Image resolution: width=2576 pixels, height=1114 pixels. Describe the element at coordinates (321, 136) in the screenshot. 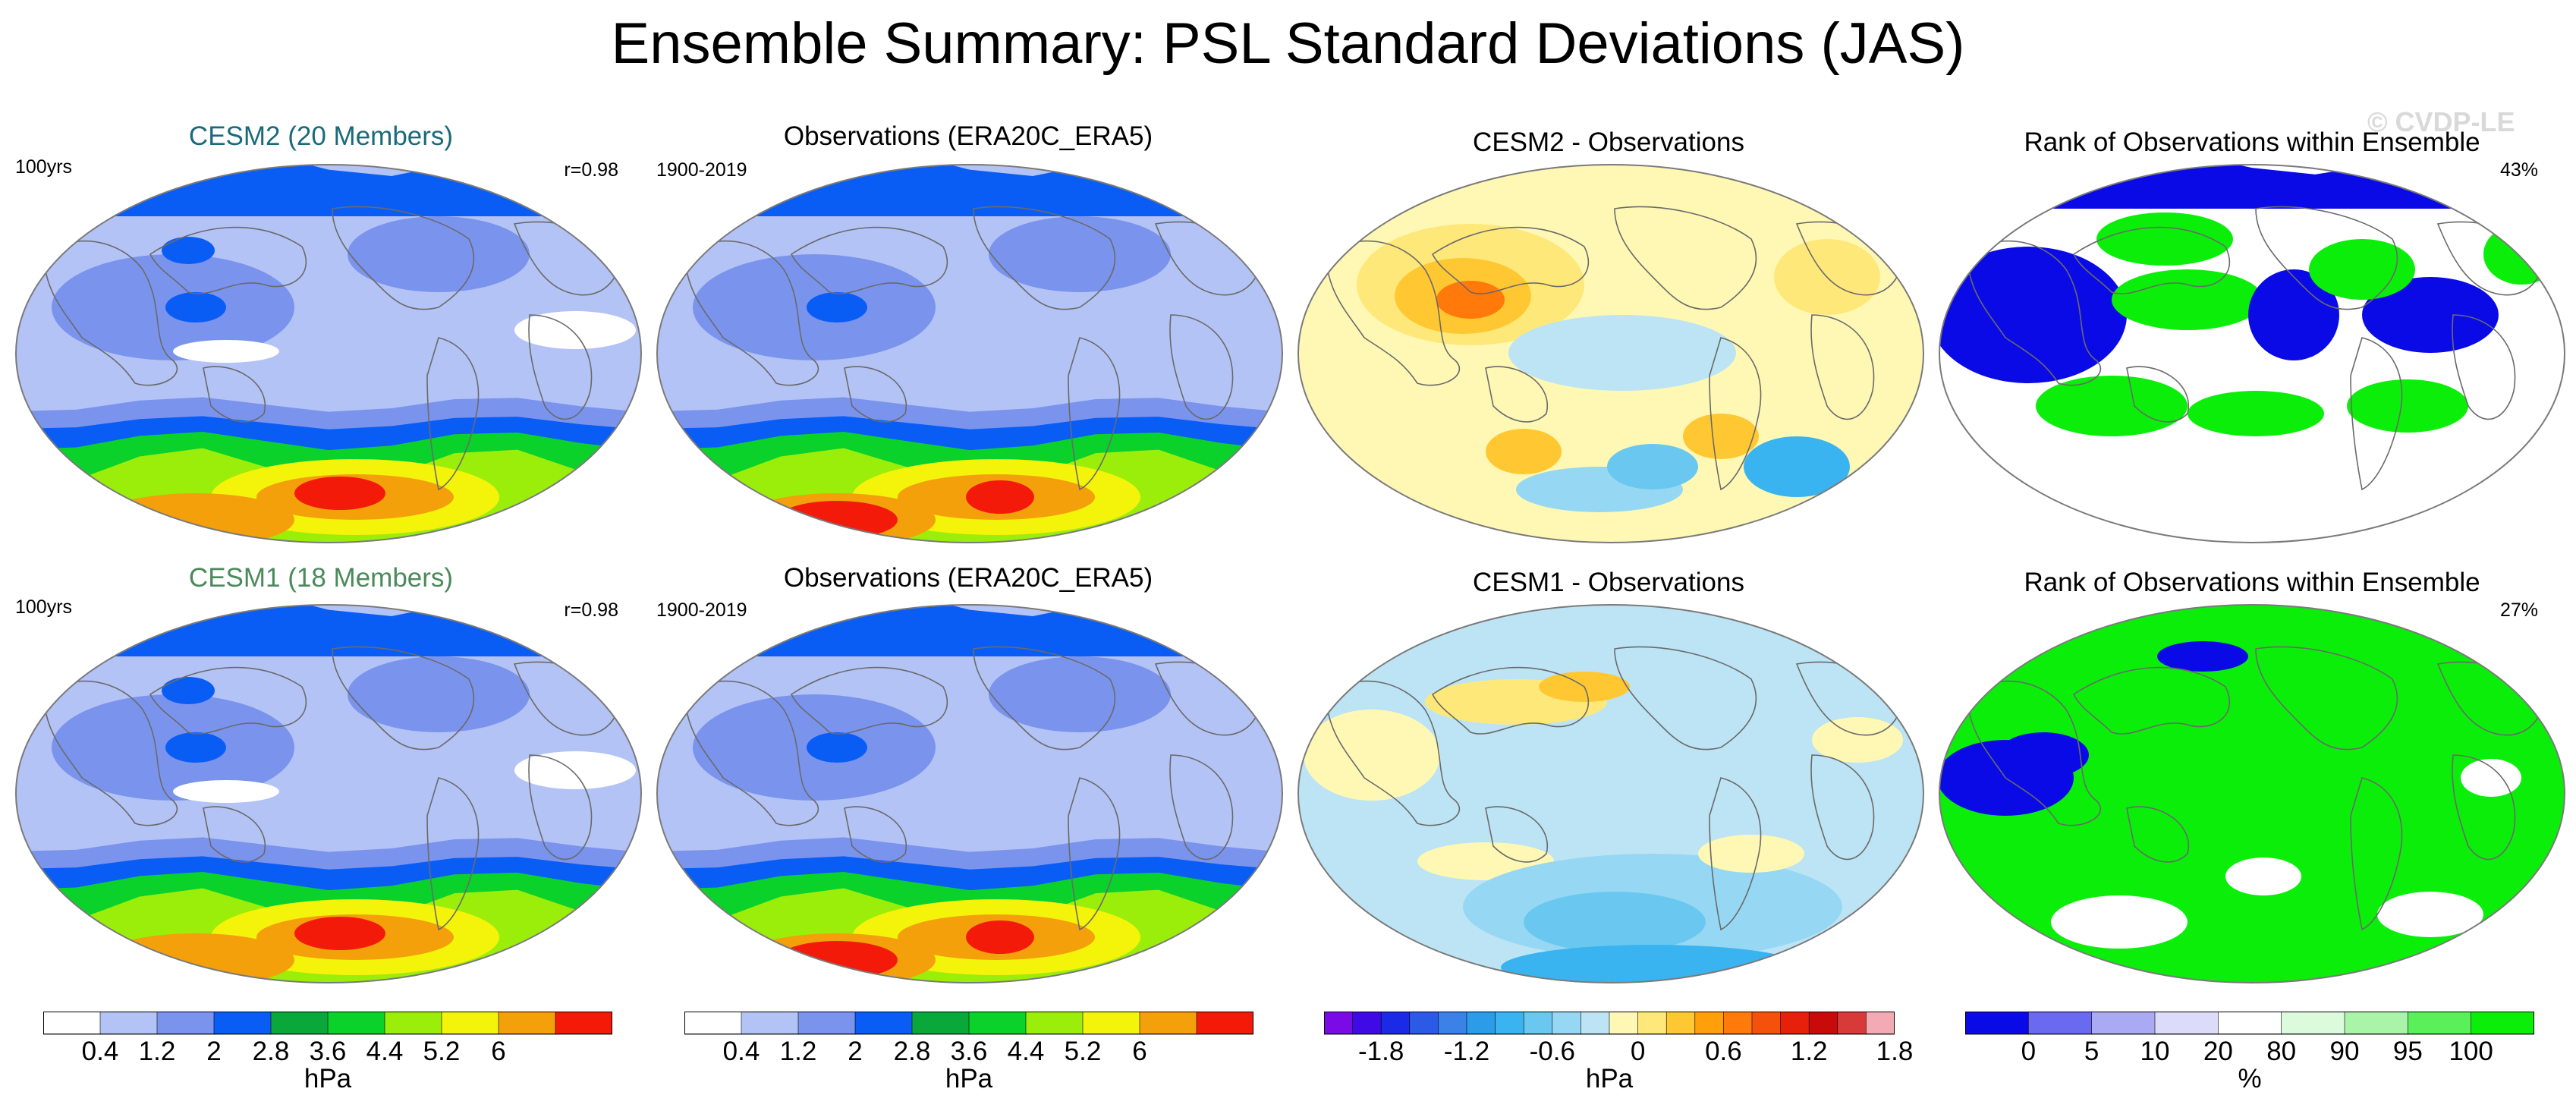

I see `panel-title: CESM2 (20 Members)` at that location.